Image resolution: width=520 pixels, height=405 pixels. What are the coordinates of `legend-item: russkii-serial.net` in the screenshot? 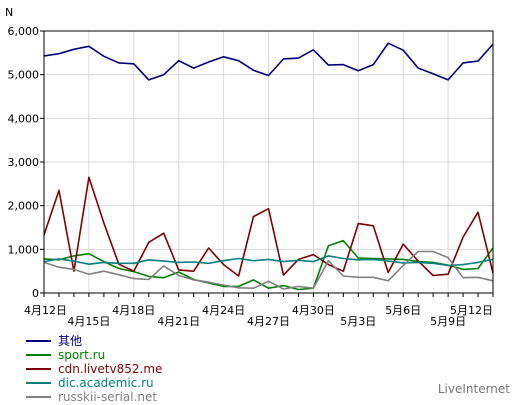 It's located at (94, 397).